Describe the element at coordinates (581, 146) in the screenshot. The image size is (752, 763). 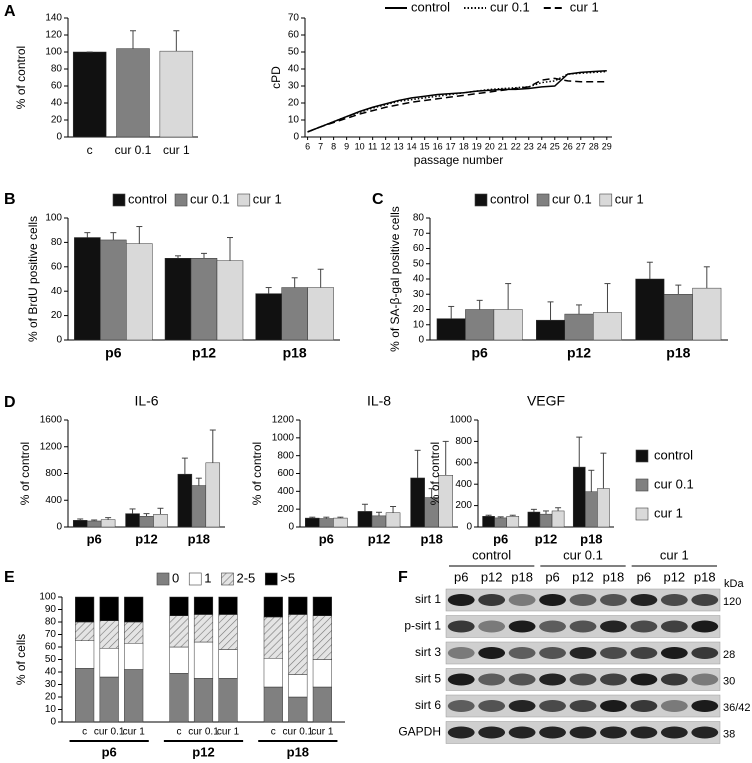
I see `x-tick-label: 27` at that location.